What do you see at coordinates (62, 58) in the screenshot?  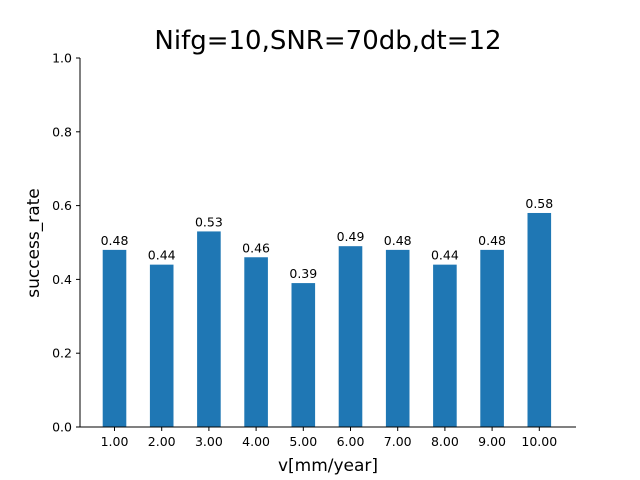 I see `y-tick-label: 1.0` at bounding box center [62, 58].